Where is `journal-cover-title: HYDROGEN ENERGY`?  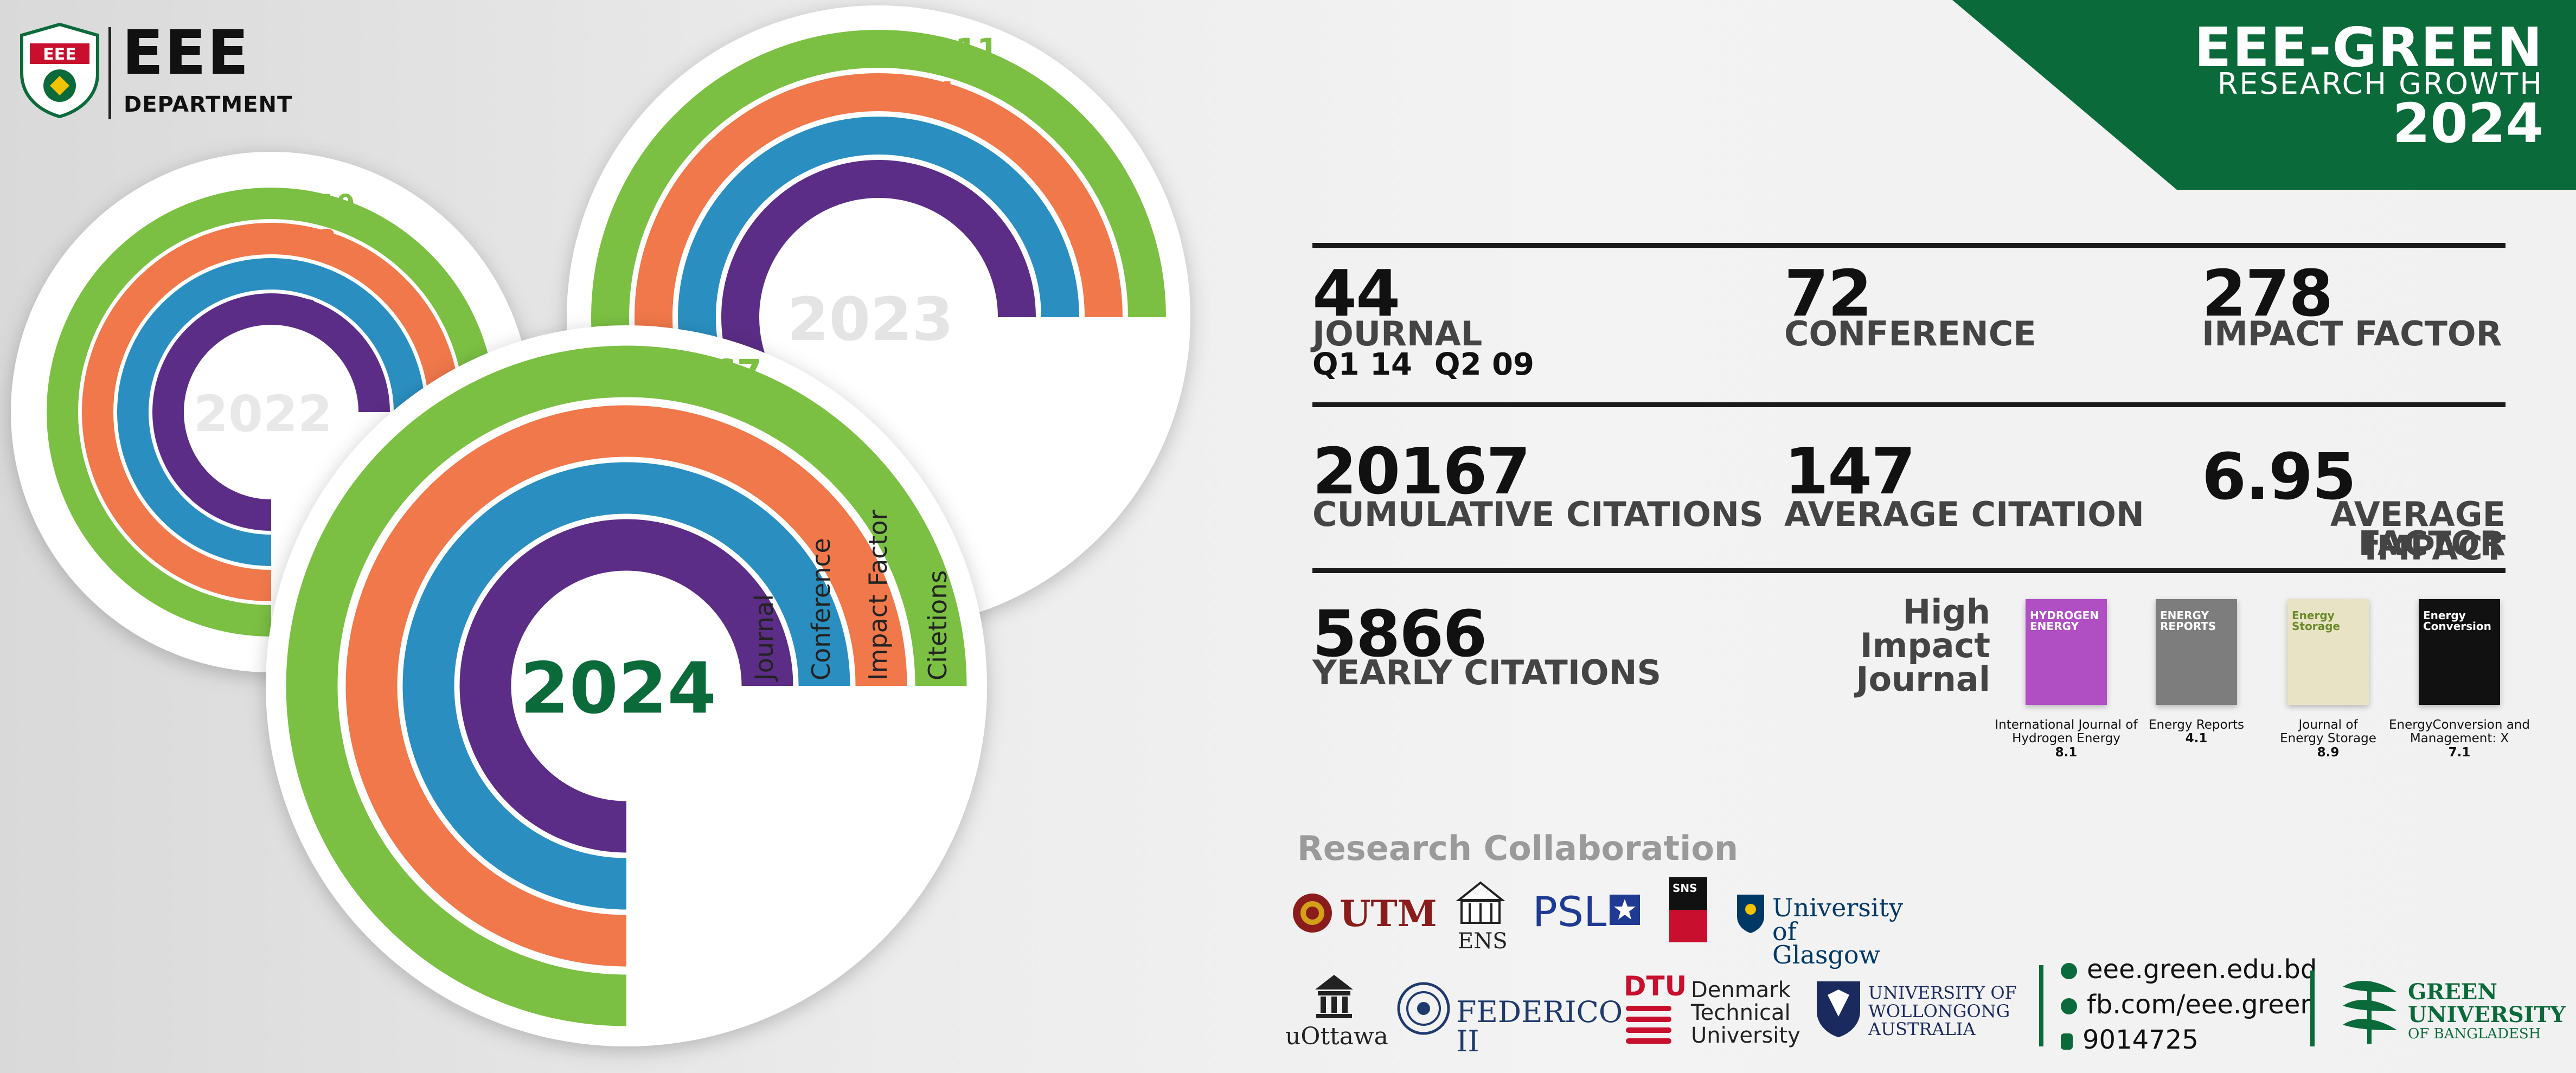
journal-cover-title: HYDROGEN ENERGY is located at coordinates (2064, 621).